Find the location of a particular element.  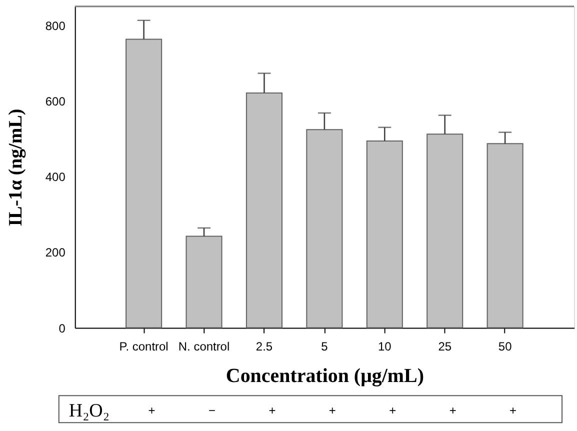

x-axis-title: Concentration (μg/mL) is located at coordinates (325, 376).